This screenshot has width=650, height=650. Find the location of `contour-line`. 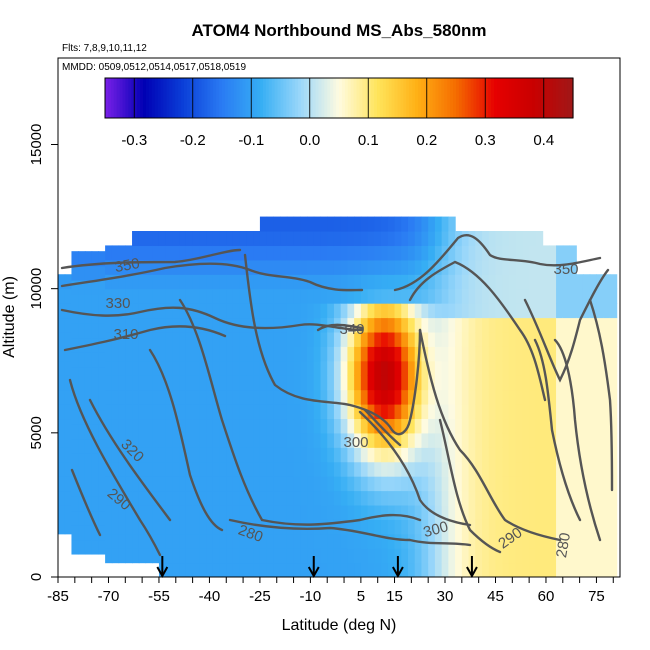

contour-line is located at coordinates (477, 331).